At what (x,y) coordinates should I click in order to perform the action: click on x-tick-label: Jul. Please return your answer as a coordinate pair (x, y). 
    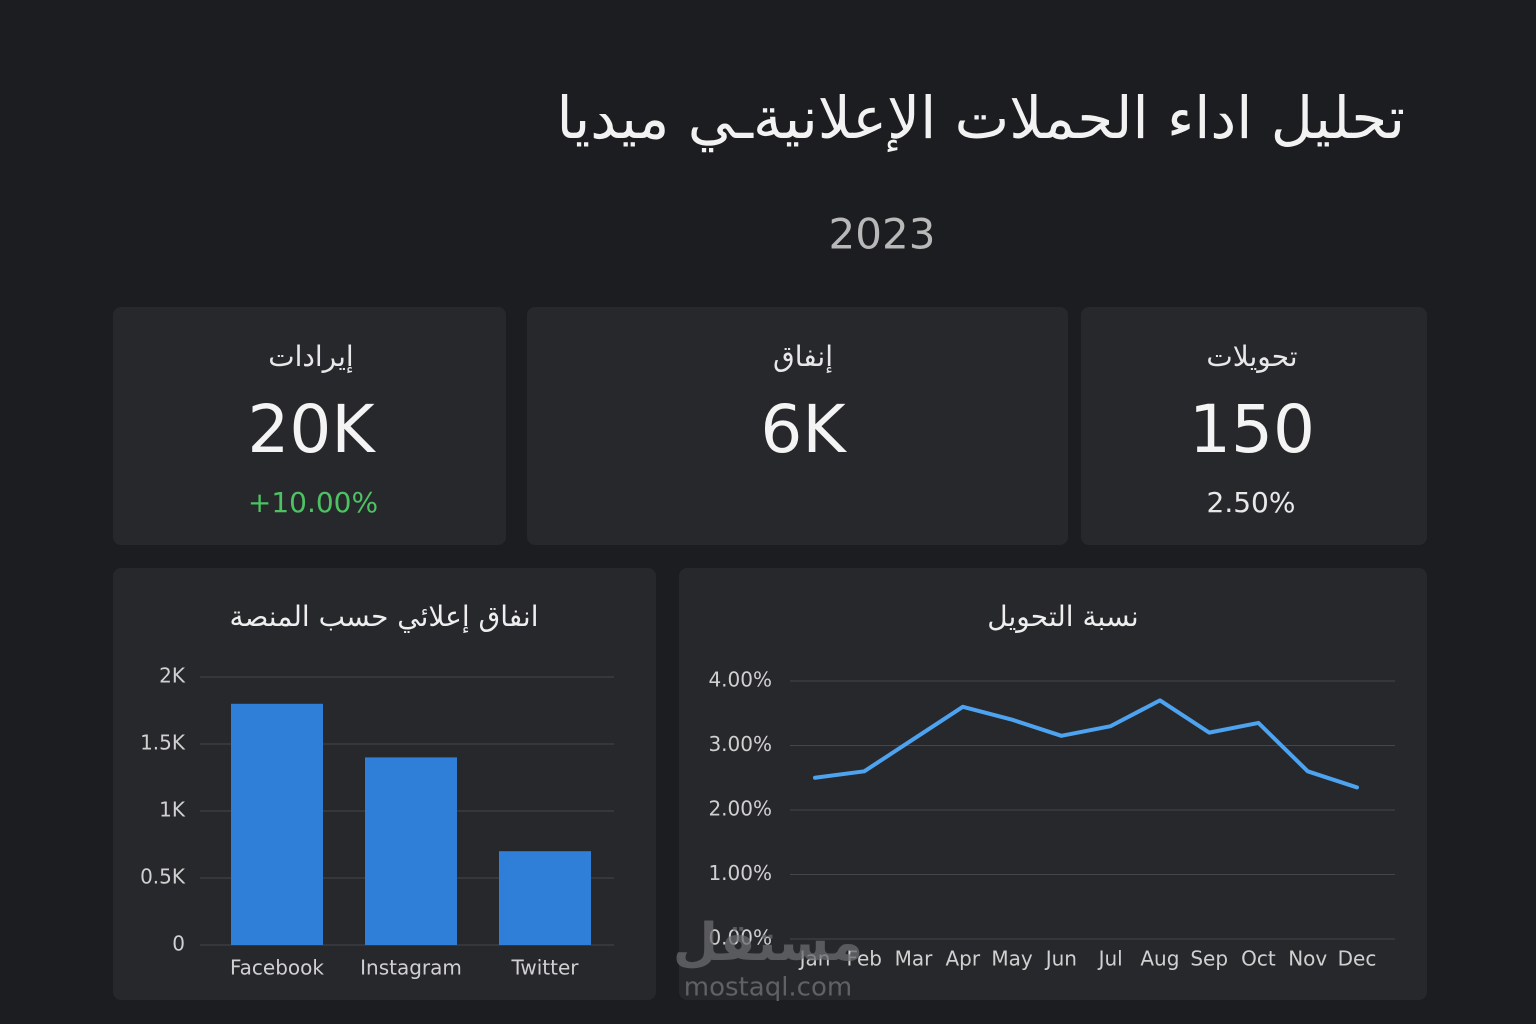
    Looking at the image, I should click on (1110, 959).